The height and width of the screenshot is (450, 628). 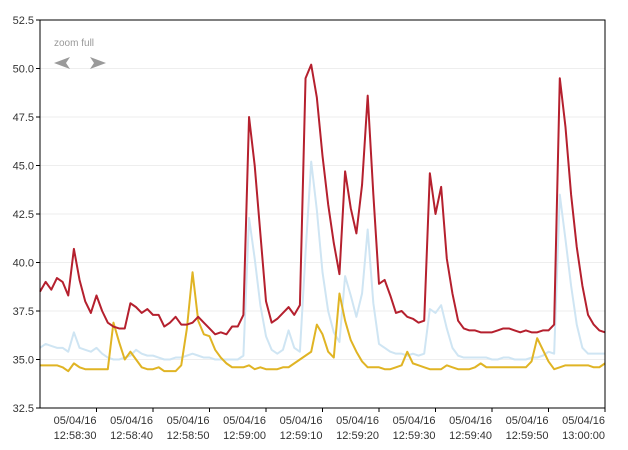 I want to click on x-tick-time: 12:59:50, so click(x=527, y=436).